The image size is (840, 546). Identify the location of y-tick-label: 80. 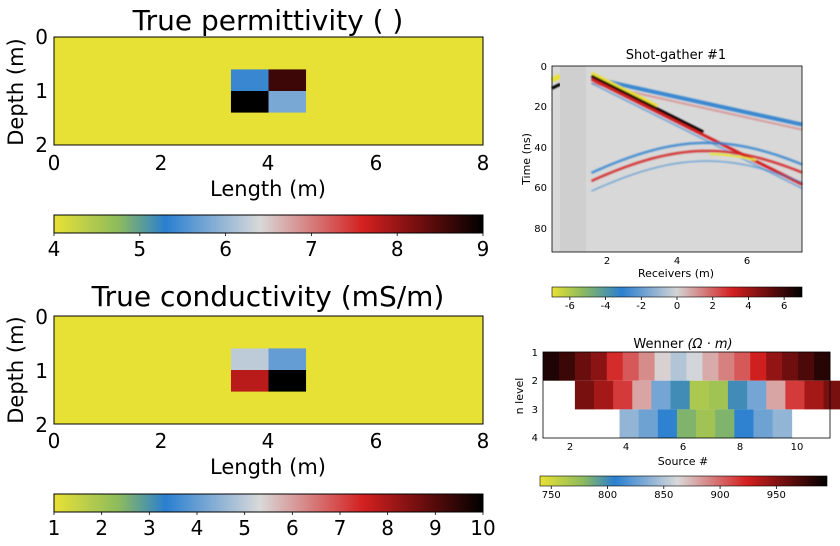
(540, 229).